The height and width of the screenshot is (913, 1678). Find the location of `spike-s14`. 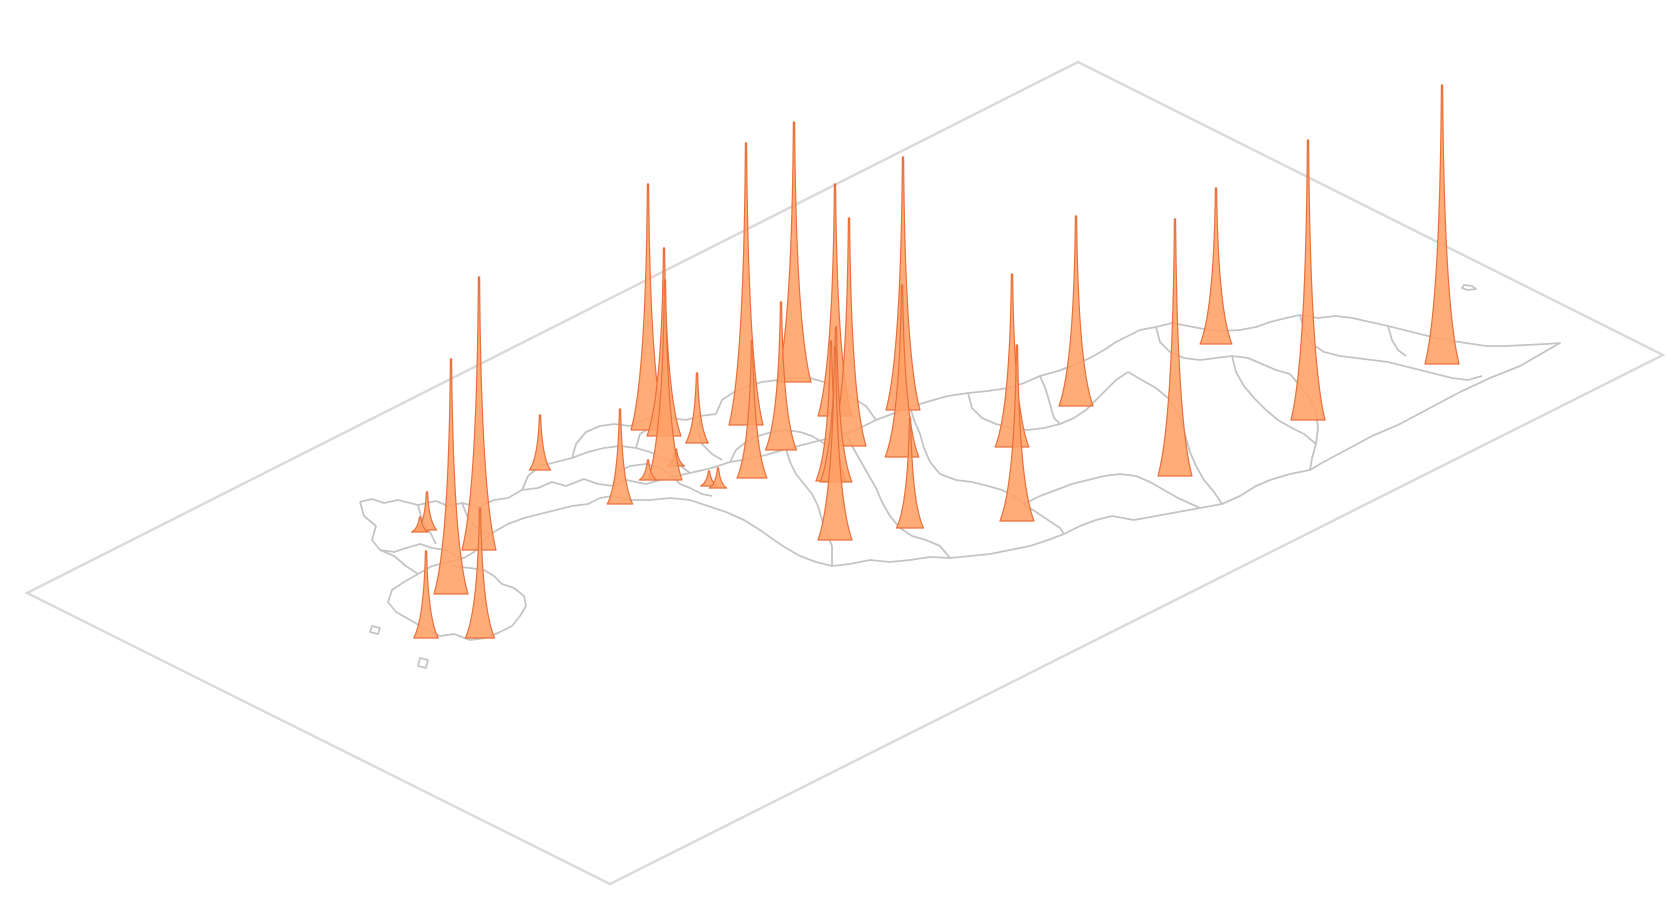

spike-s14 is located at coordinates (746, 284).